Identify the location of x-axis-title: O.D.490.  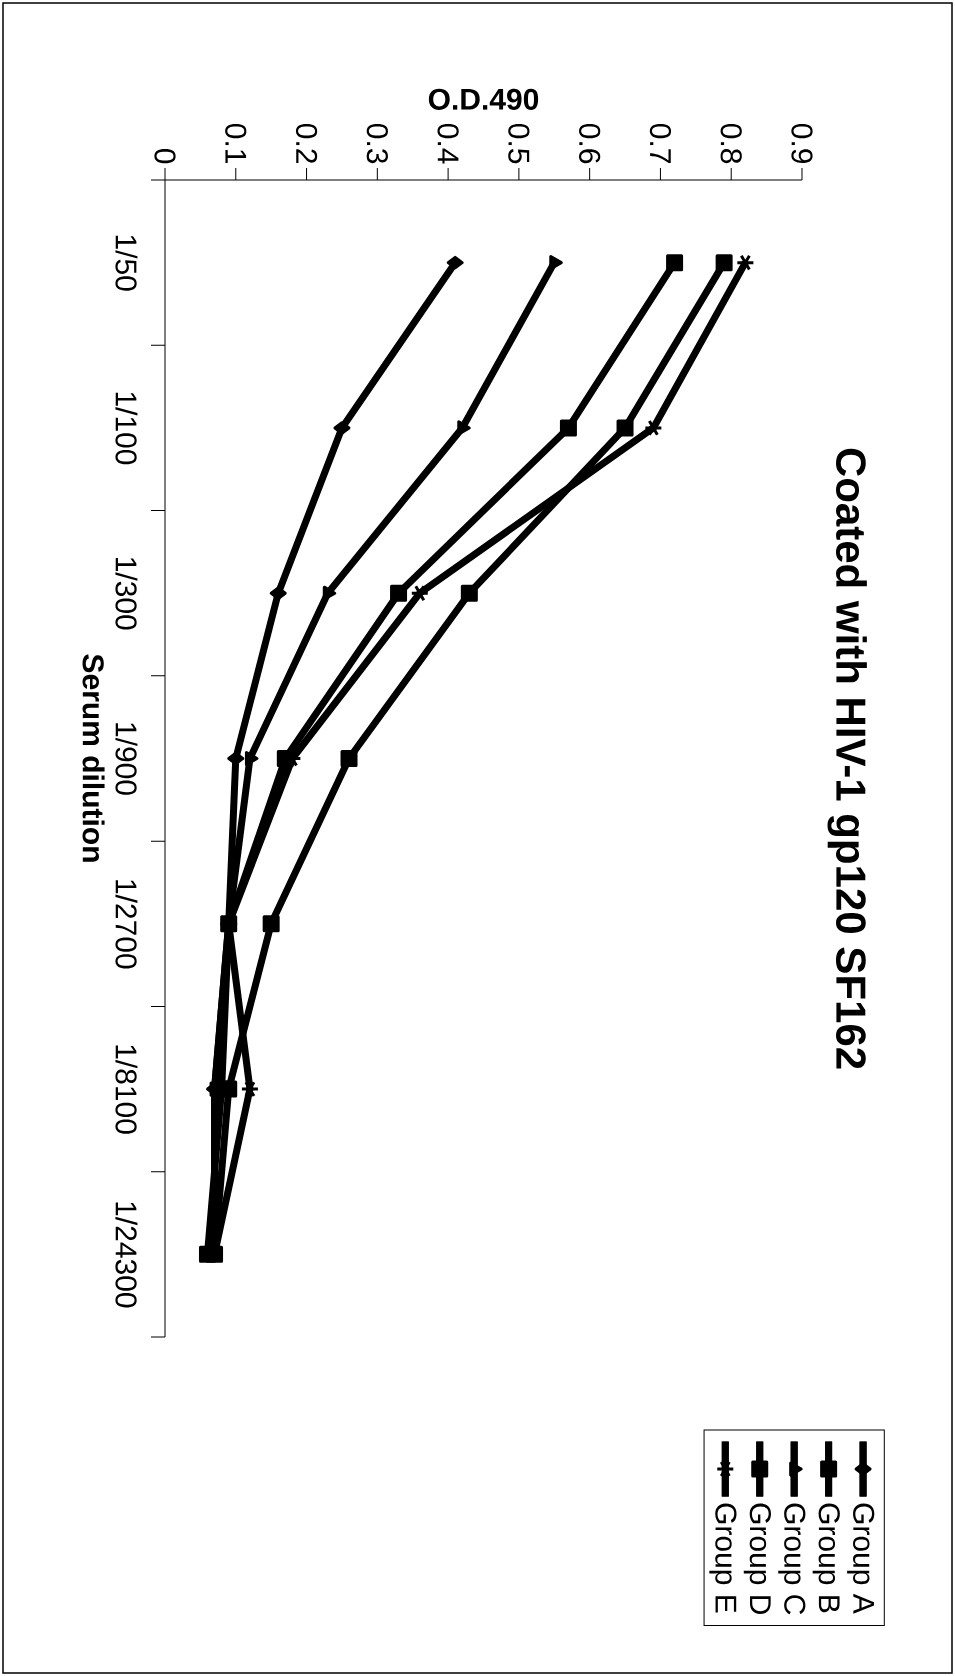
(483, 99).